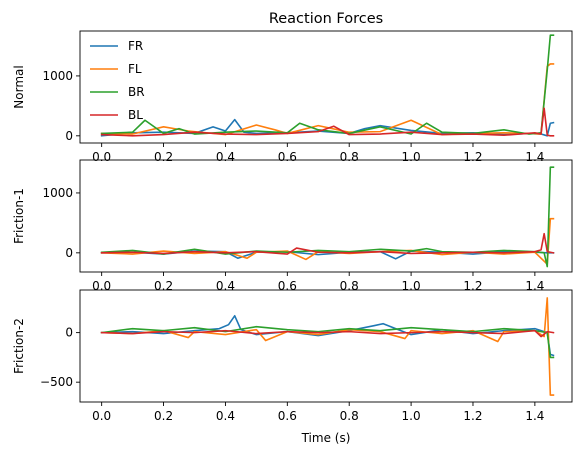 This screenshot has width=583, height=455. What do you see at coordinates (326, 19) in the screenshot?
I see `chart-title: Reaction Forces` at bounding box center [326, 19].